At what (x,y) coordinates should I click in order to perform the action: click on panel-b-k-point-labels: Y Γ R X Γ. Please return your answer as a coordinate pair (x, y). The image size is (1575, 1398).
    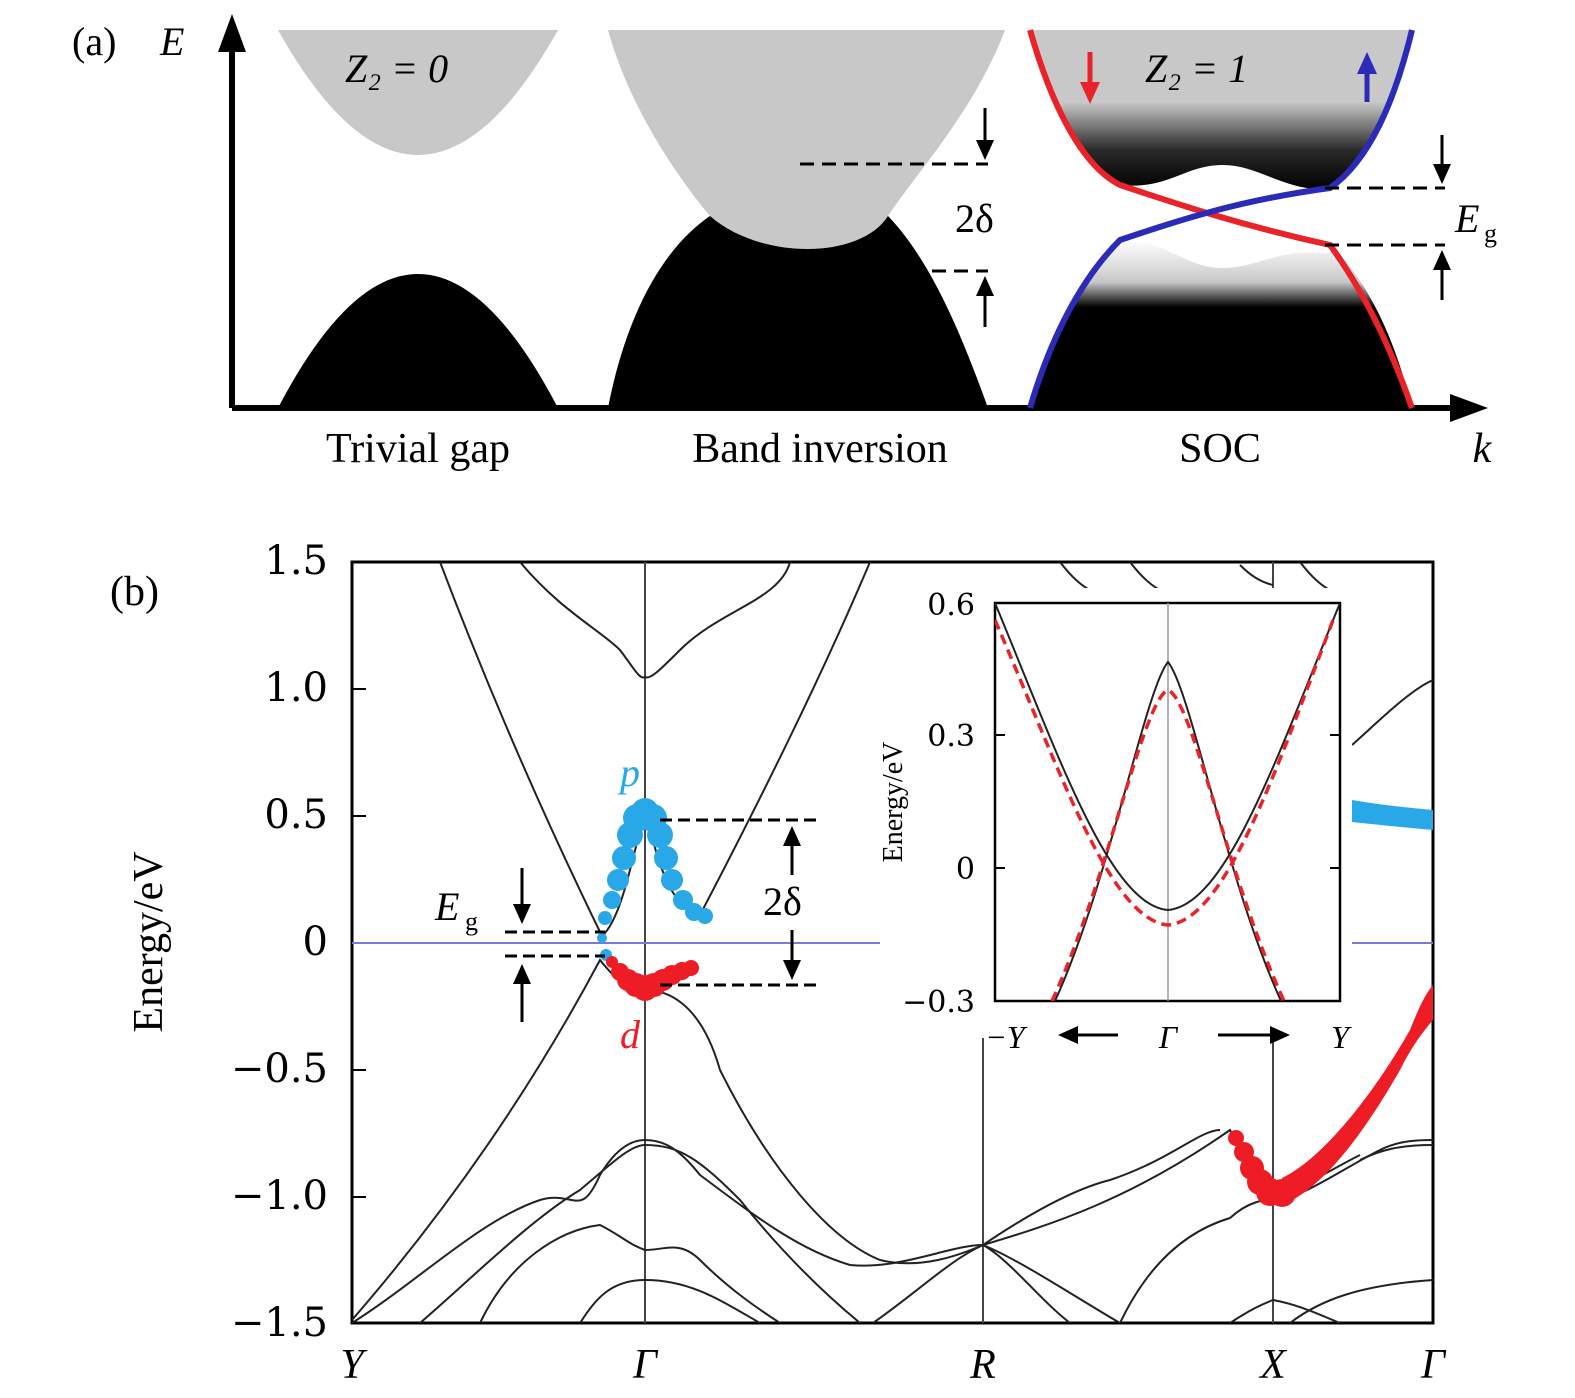
    Looking at the image, I should click on (893, 1365).